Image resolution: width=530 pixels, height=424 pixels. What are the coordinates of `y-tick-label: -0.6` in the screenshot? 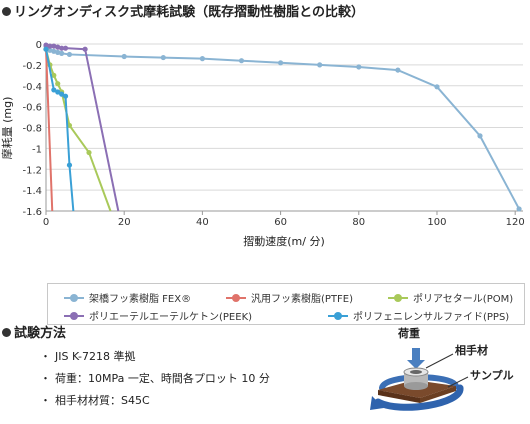 It's located at (32, 108).